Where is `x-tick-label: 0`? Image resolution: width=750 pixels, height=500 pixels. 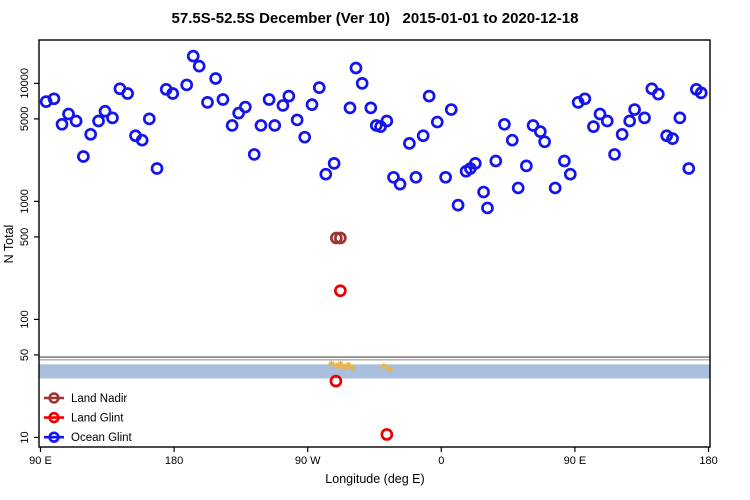 x-tick-label: 0 is located at coordinates (441, 461).